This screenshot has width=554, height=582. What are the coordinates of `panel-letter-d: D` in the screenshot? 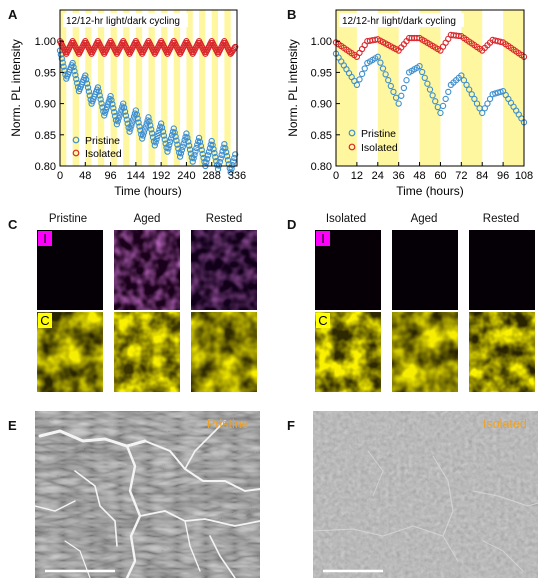 It's located at (292, 224).